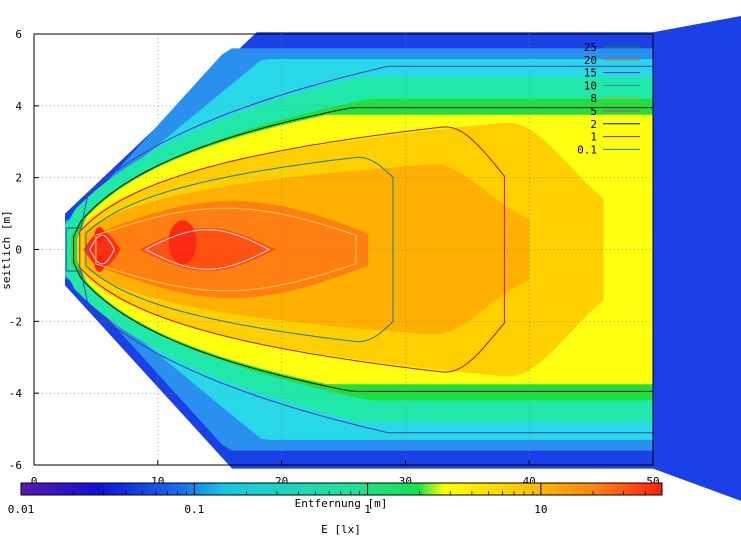 The width and height of the screenshot is (741, 539). What do you see at coordinates (341, 503) in the screenshot?
I see `x-axis-label: Entfernung [m]` at bounding box center [341, 503].